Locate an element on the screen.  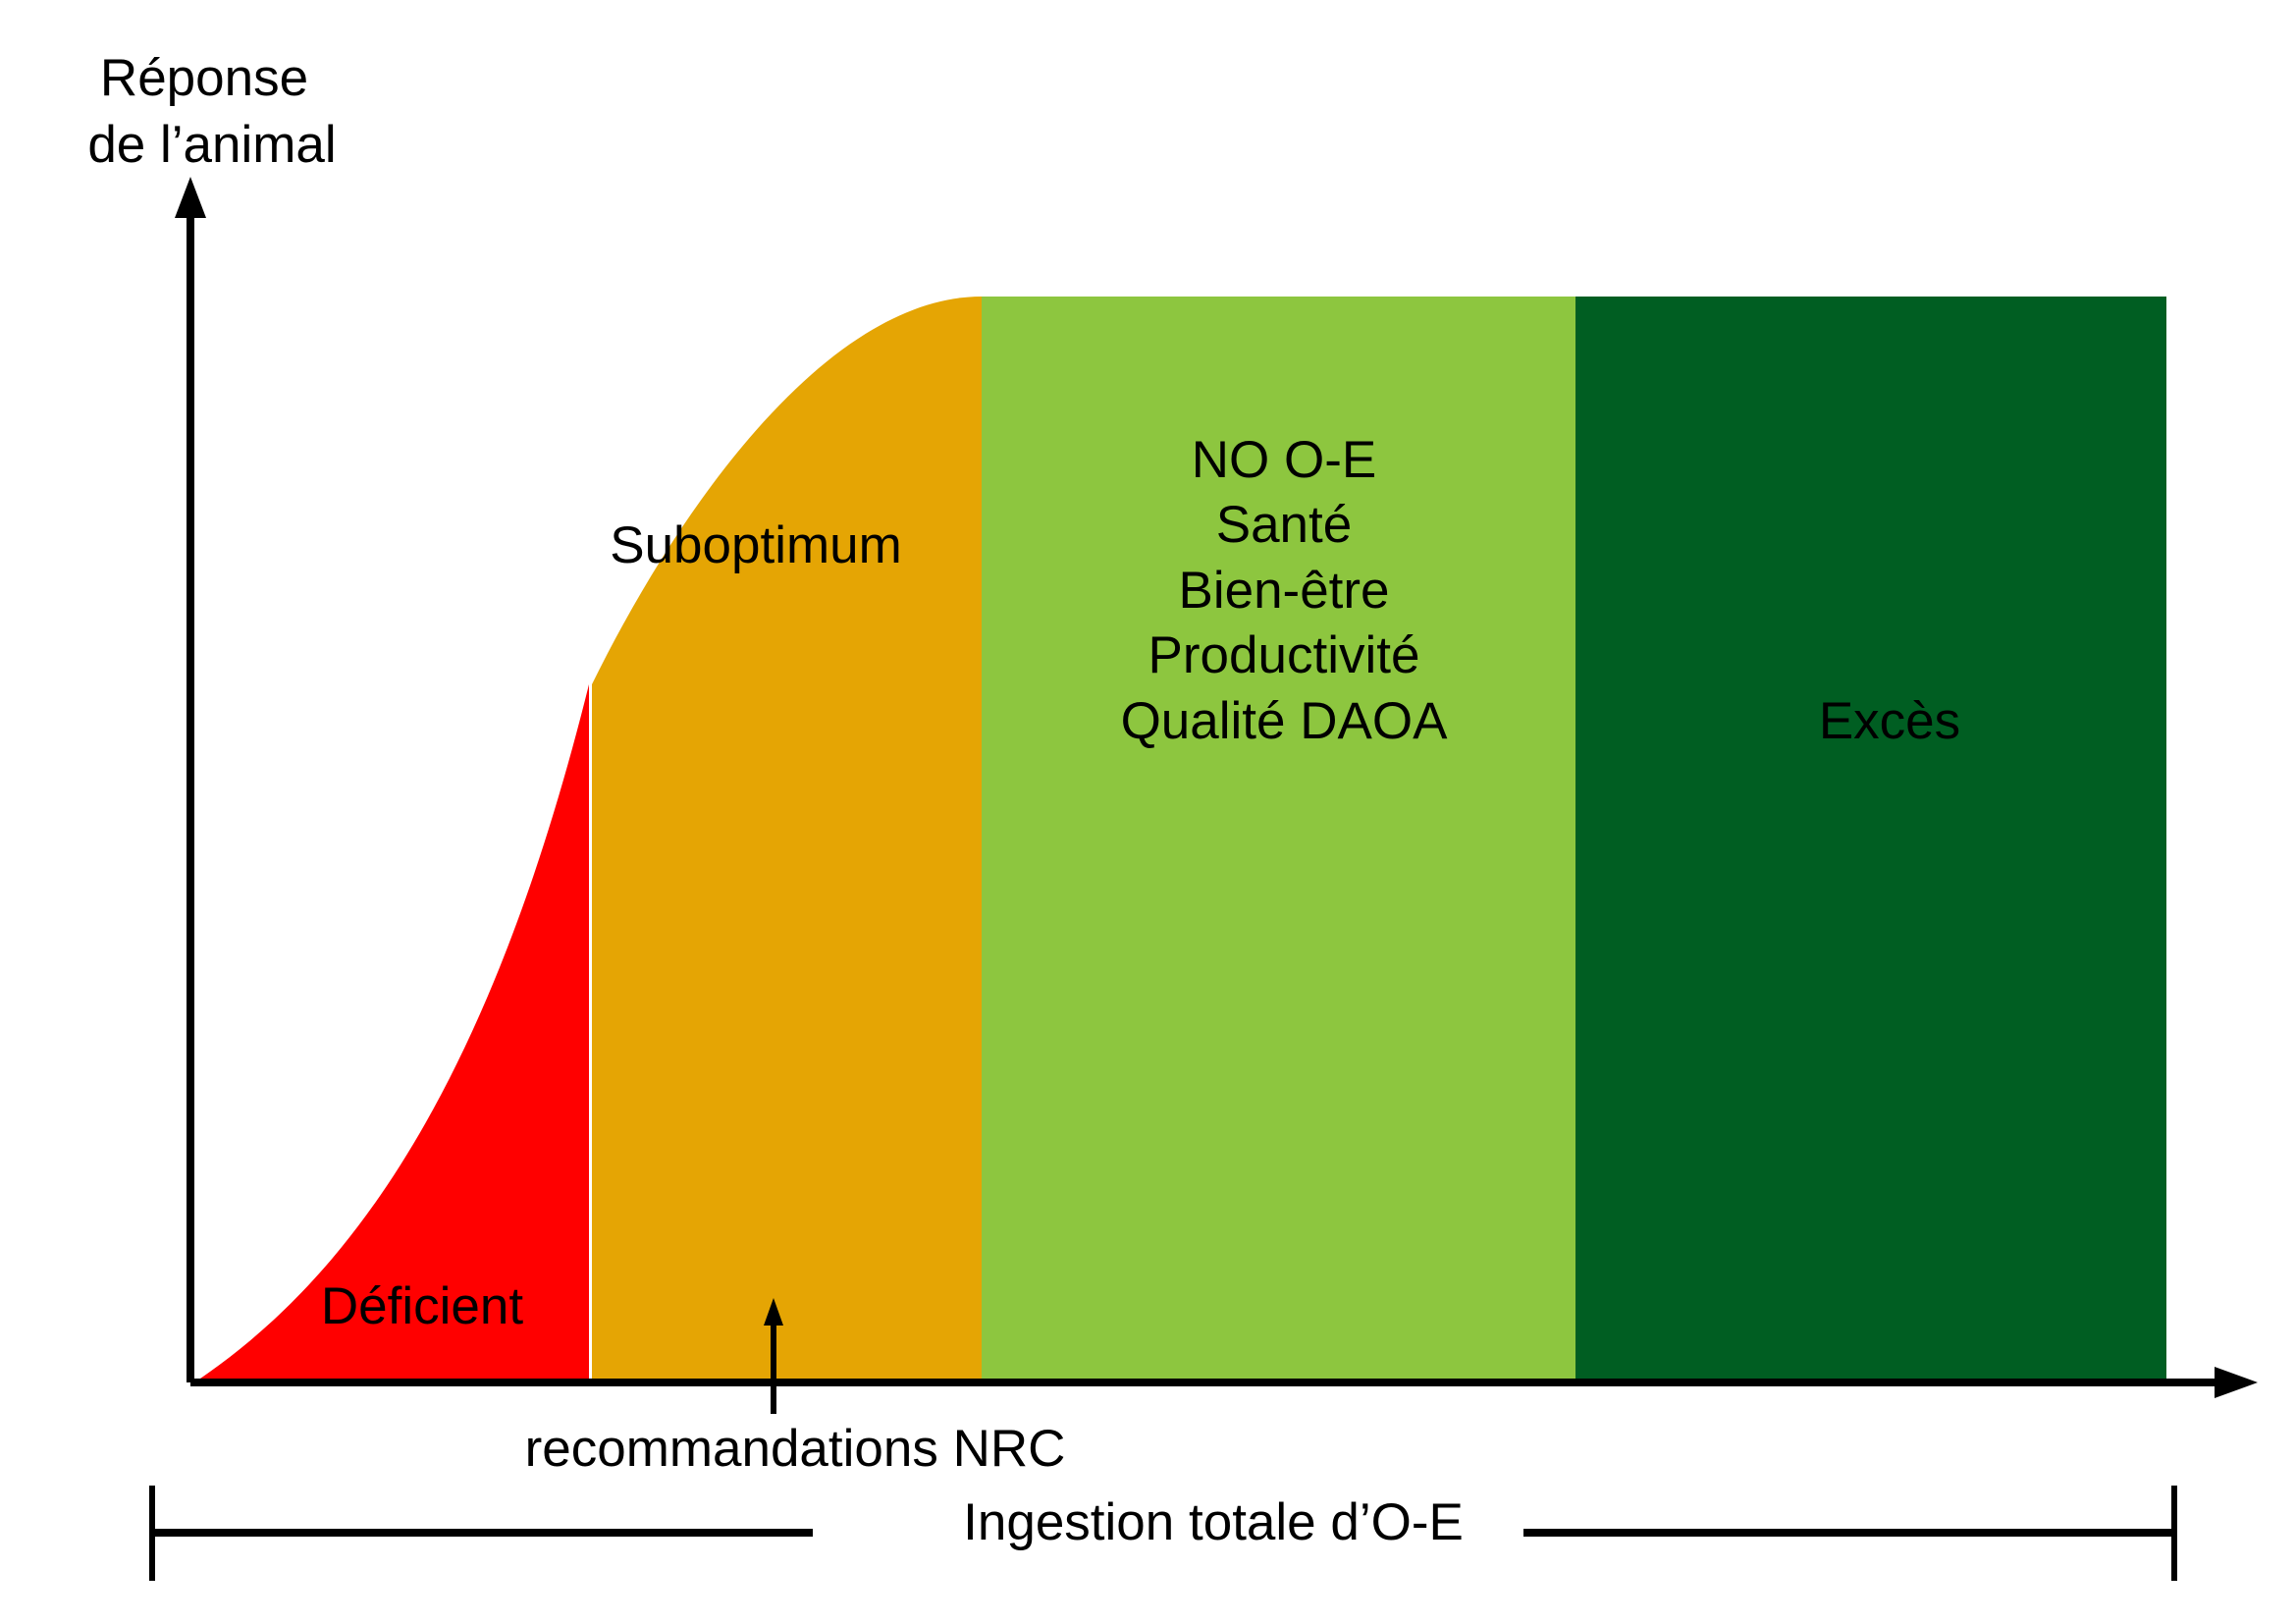
x-axis-label: Ingestion totale d’O-E is located at coordinates (1213, 1522).